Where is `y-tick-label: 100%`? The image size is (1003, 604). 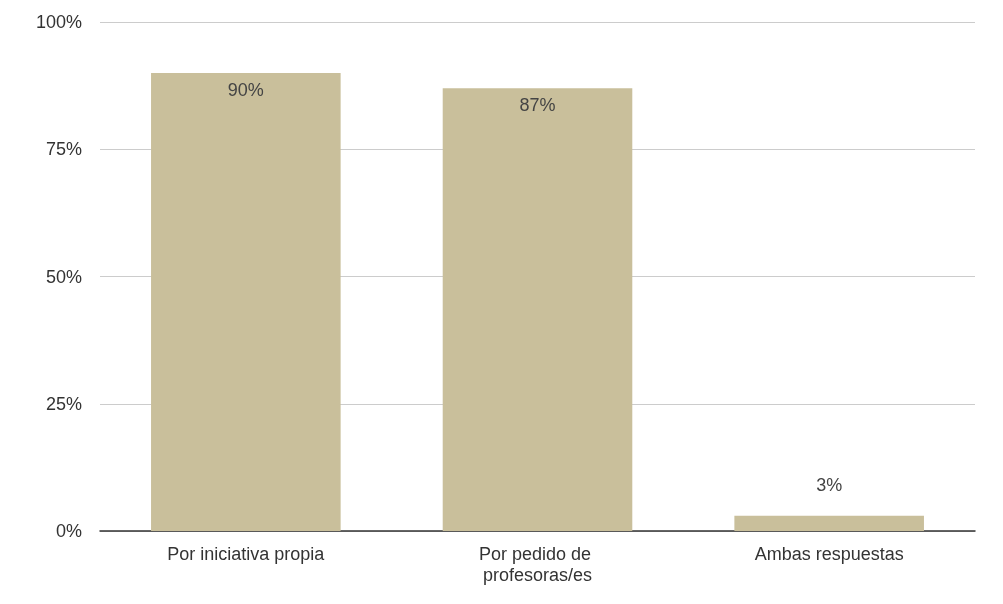 y-tick-label: 100% is located at coordinates (58, 22).